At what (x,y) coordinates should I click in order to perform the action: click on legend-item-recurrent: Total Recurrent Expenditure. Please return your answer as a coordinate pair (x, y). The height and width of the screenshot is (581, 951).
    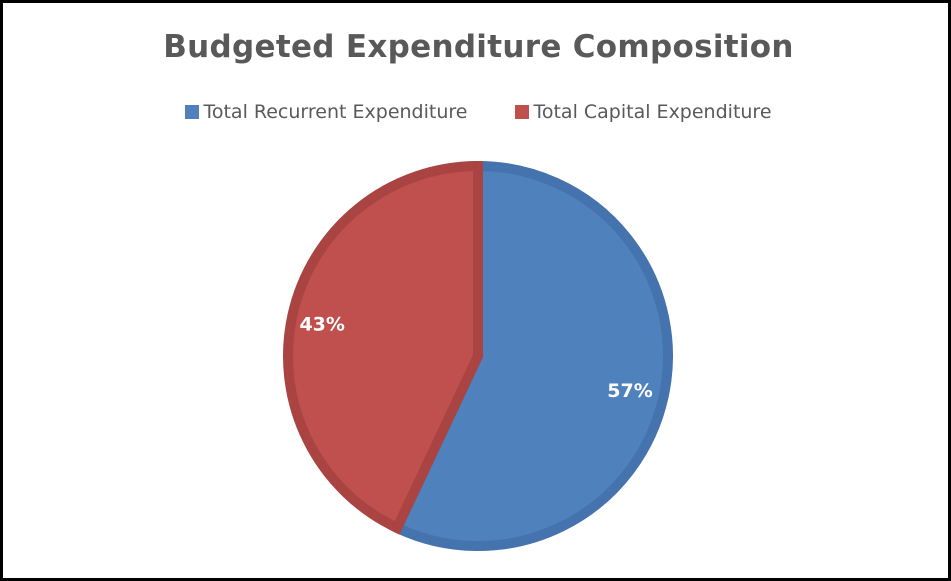
    Looking at the image, I should click on (326, 112).